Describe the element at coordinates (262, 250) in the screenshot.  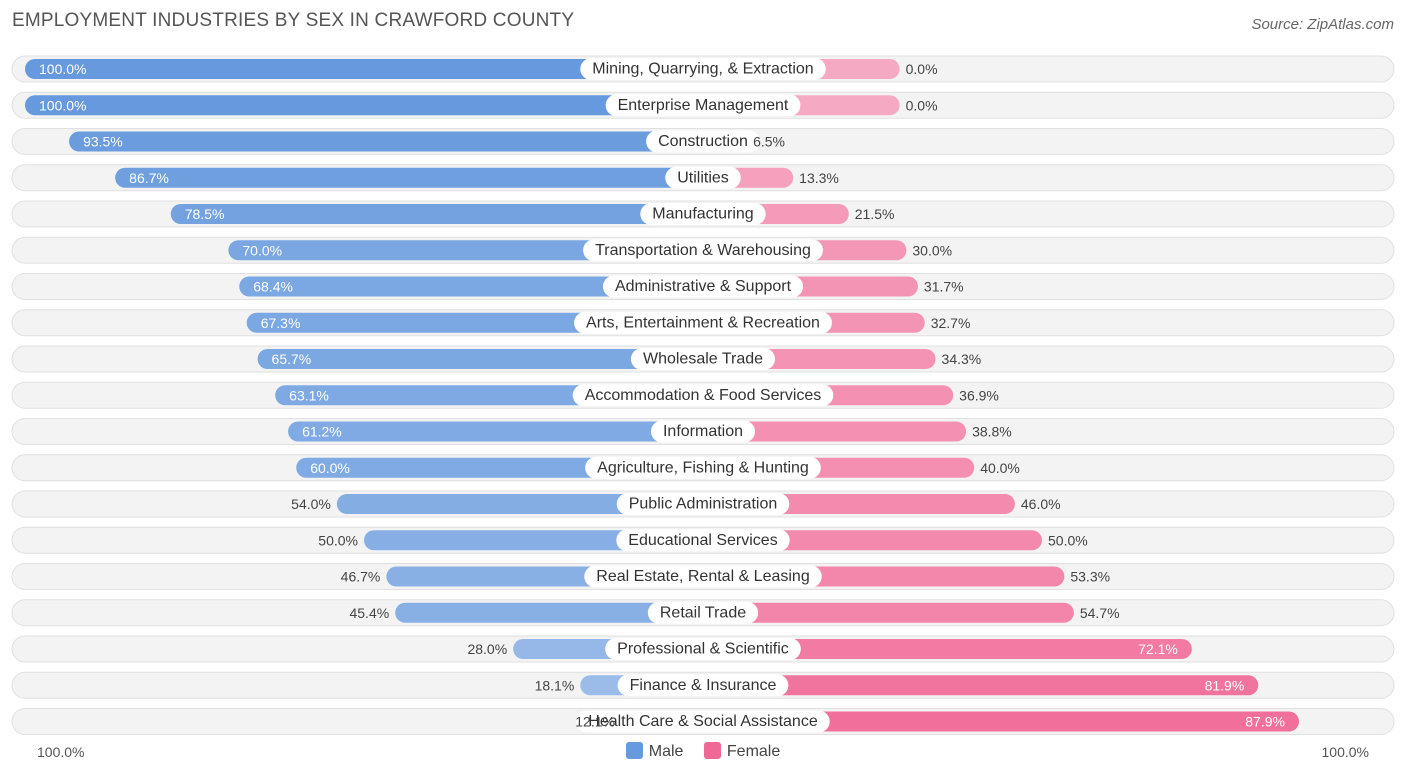
I see `male-value-label: 70.0%` at that location.